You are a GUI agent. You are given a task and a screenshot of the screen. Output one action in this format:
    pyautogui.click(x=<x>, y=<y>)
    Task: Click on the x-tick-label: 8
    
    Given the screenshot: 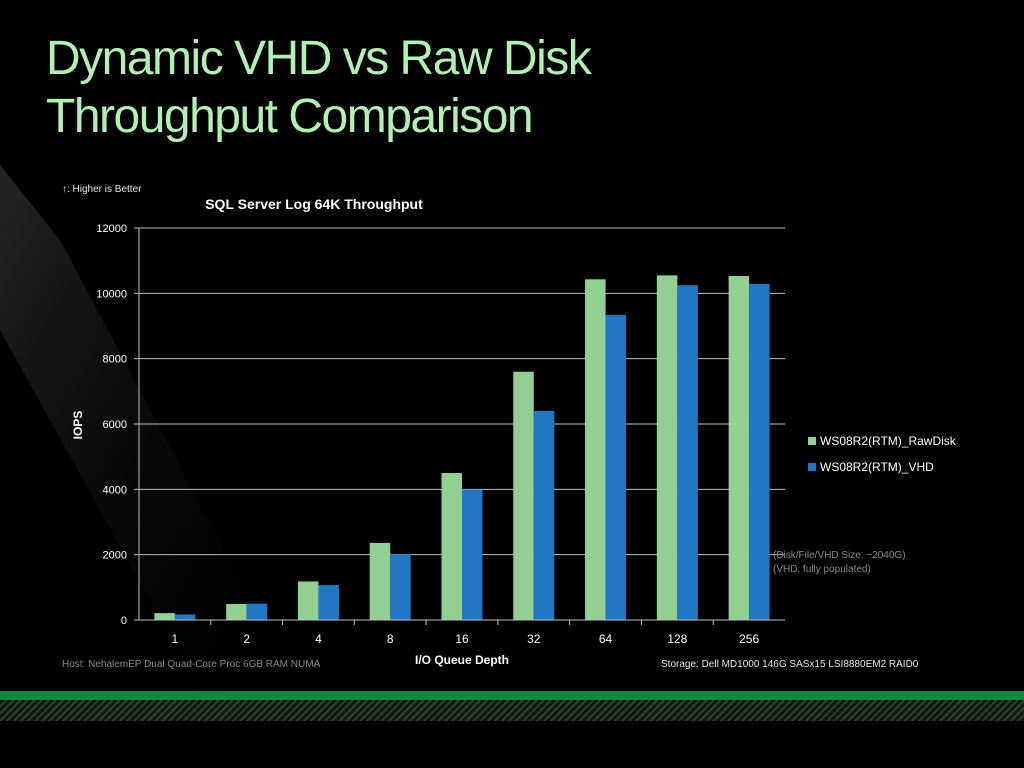 What is the action you would take?
    pyautogui.click(x=390, y=639)
    